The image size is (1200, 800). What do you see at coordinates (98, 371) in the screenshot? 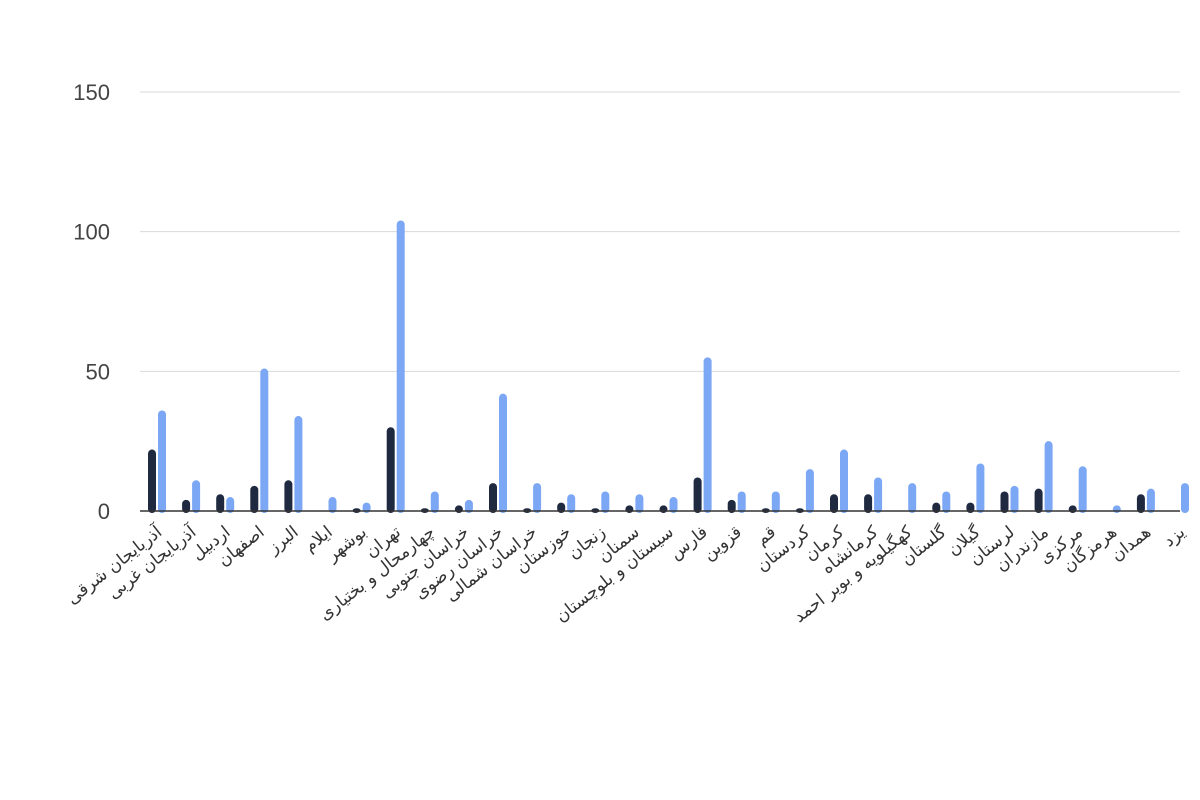
I see `y-tick-label: 50` at bounding box center [98, 371].